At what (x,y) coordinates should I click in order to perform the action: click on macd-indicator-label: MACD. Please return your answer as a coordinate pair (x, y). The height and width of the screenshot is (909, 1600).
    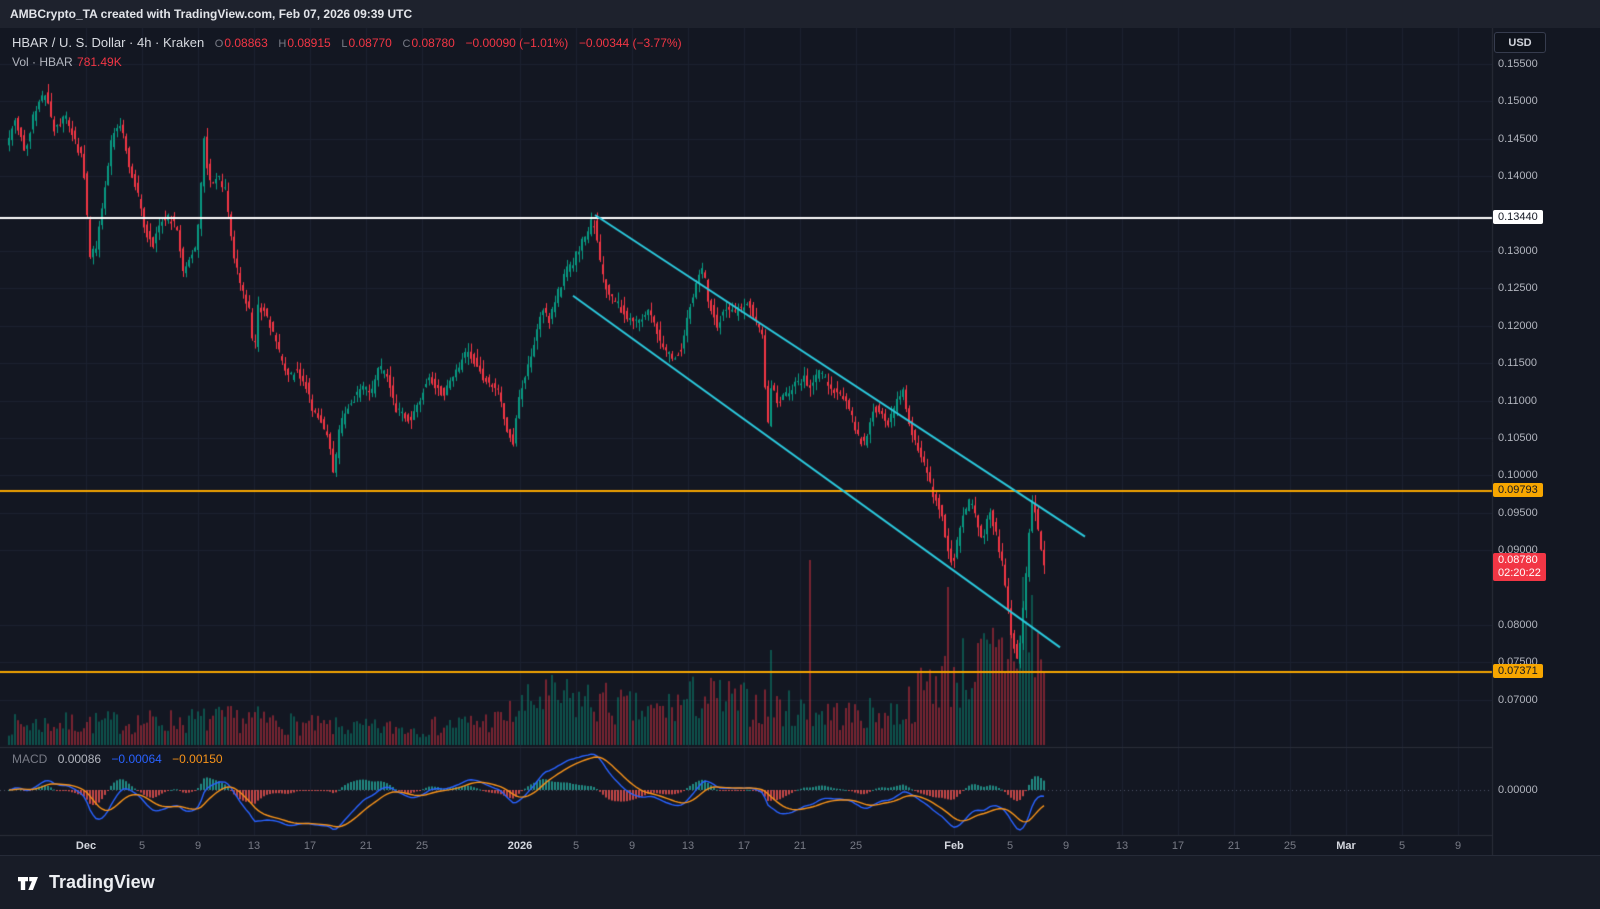
    Looking at the image, I should click on (30, 759).